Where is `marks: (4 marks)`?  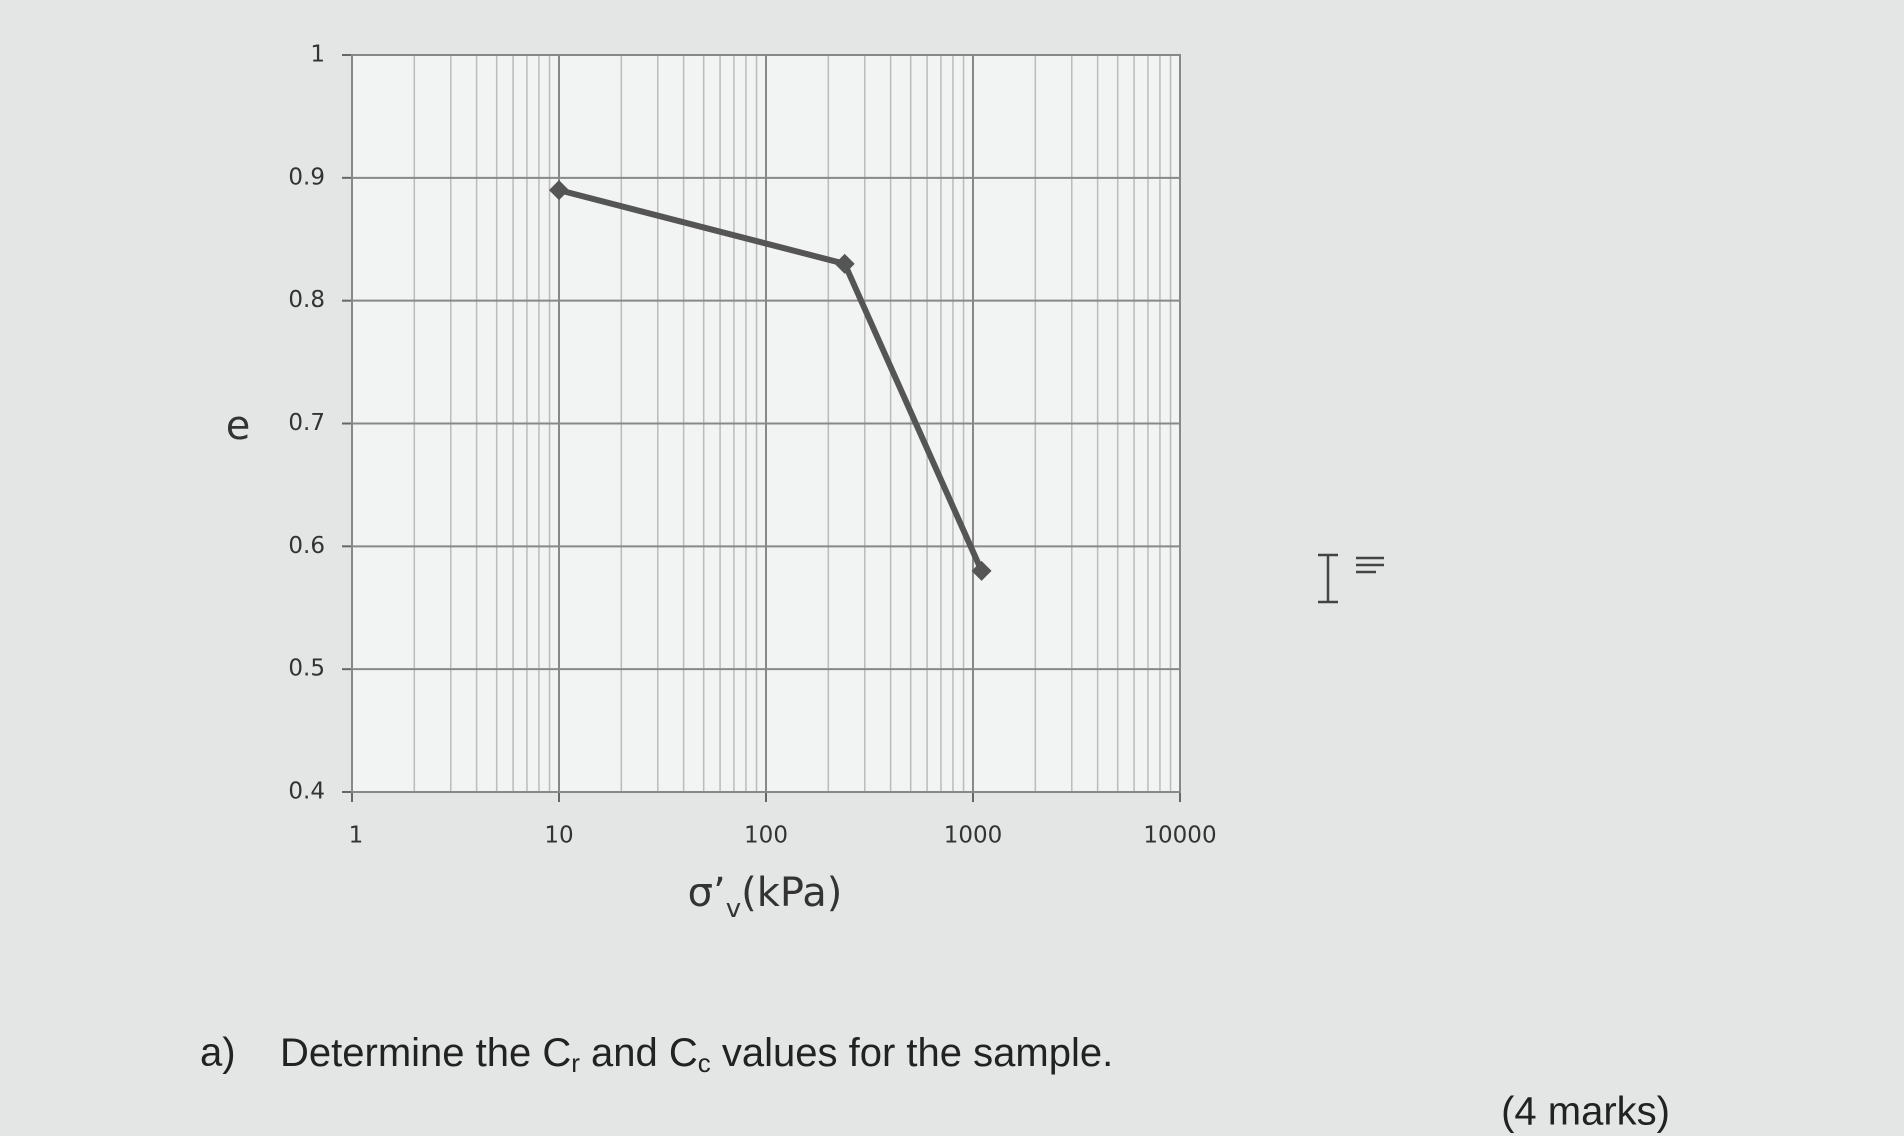
marks: (4 marks) is located at coordinates (1585, 1112).